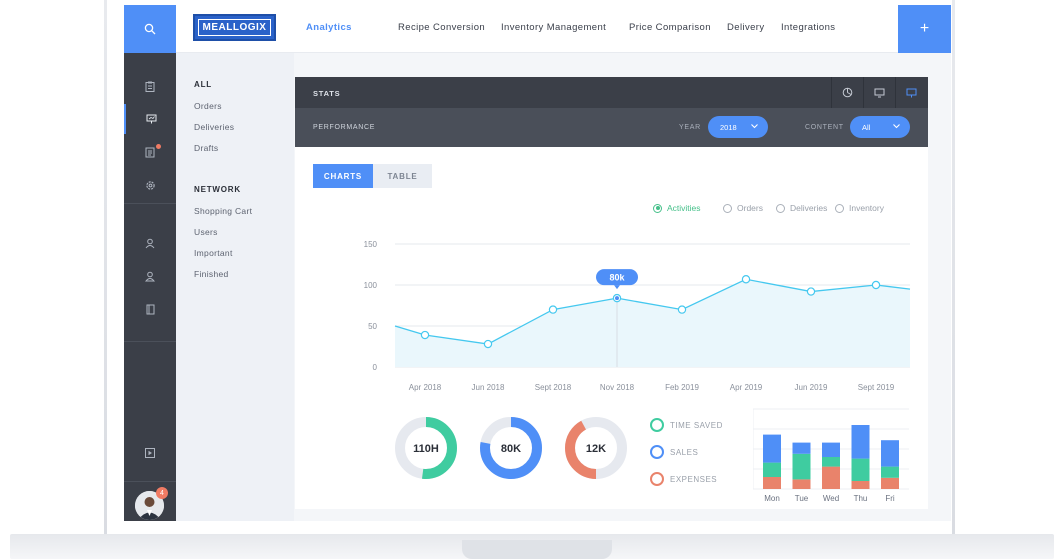  I want to click on filter-orders: Orders, so click(743, 208).